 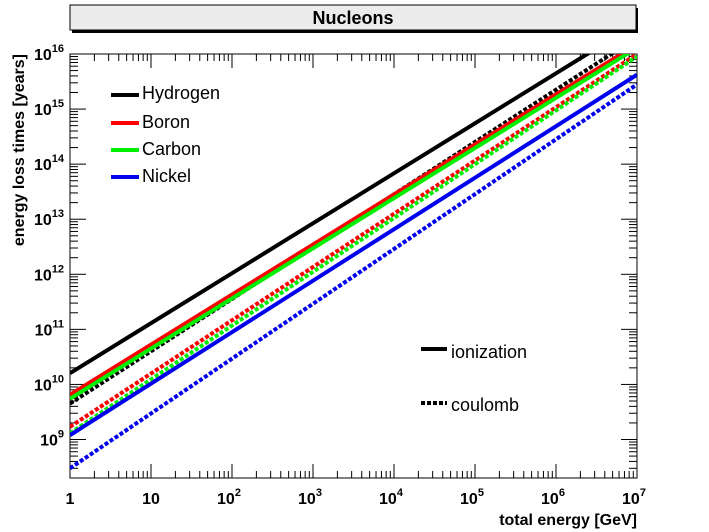 What do you see at coordinates (165, 134) in the screenshot?
I see `series-legend: Hydrogen Boron Carbon Nickel` at bounding box center [165, 134].